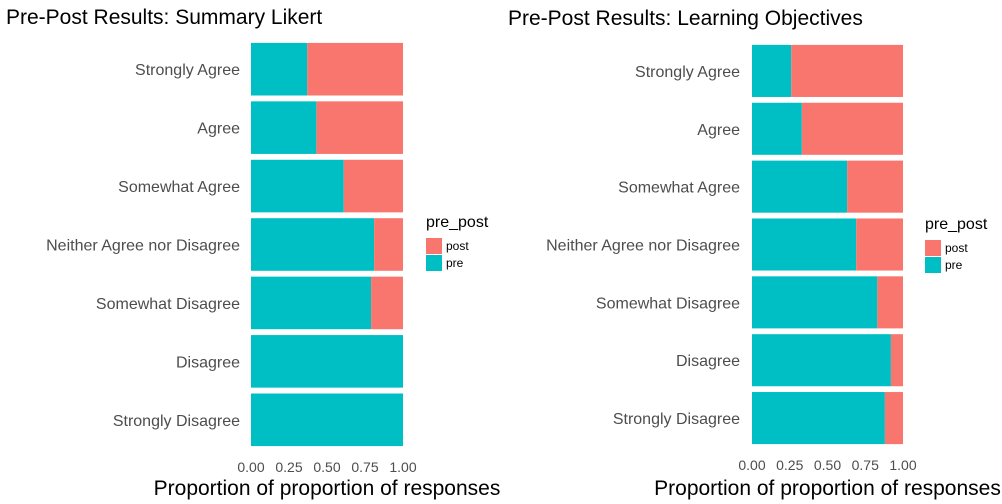 This screenshot has width=1002, height=504. What do you see at coordinates (164, 17) in the screenshot?
I see `chart-title: Pre-Post Results: Summary Likert` at bounding box center [164, 17].